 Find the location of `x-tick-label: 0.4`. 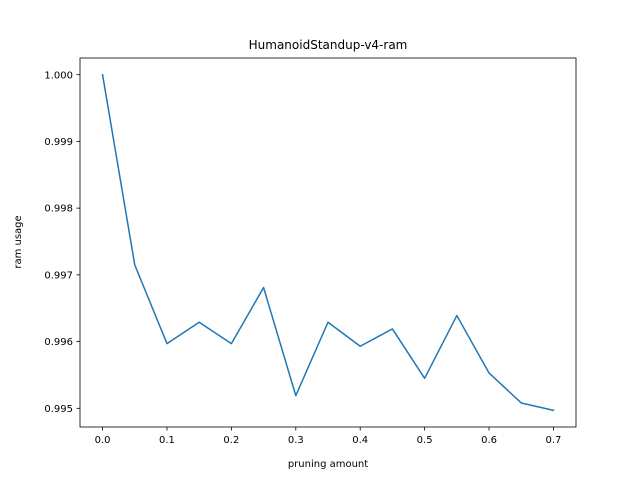

x-tick-label: 0.4 is located at coordinates (360, 440).